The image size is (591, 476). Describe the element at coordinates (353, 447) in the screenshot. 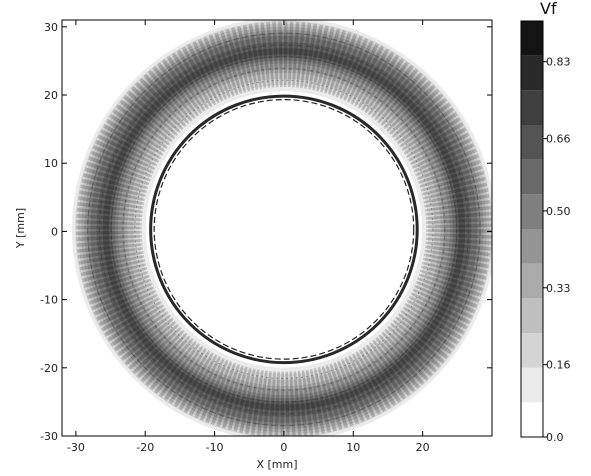

I see `x-tick-label: 10` at that location.